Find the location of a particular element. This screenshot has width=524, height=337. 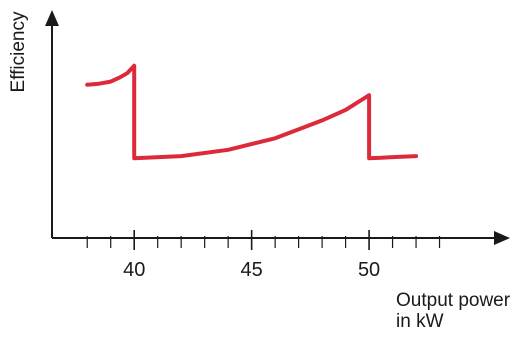

y-axis-arrow-icon is located at coordinates (52, 18).